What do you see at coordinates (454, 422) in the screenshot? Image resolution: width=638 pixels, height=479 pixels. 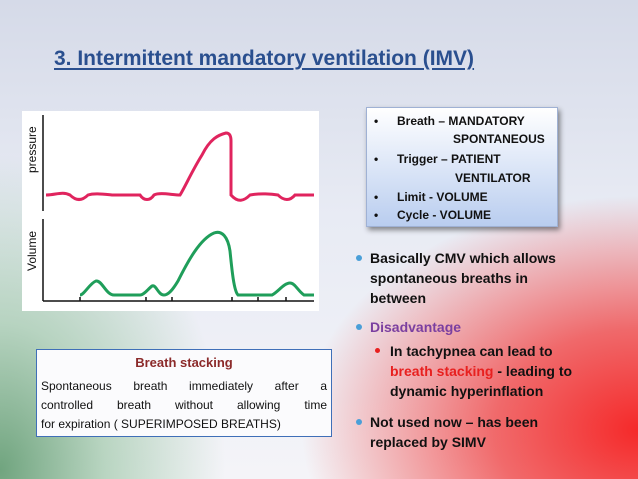 I see `bullet-not-used-line1: Not used now – has been` at bounding box center [454, 422].